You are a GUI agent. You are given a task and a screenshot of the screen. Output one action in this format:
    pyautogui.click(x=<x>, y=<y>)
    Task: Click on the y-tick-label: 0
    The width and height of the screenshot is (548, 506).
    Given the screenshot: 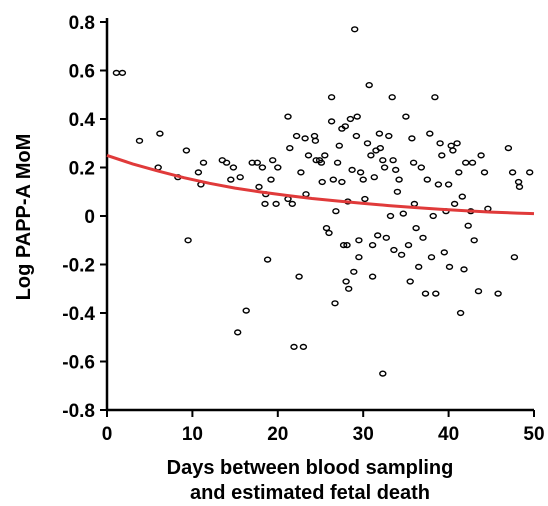 What is the action you would take?
    pyautogui.click(x=89, y=217)
    